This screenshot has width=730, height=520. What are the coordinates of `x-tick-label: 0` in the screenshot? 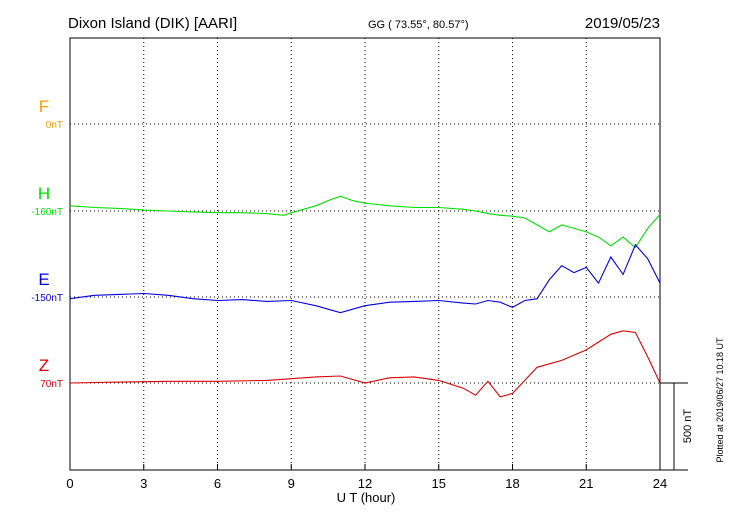 It's located at (69, 483).